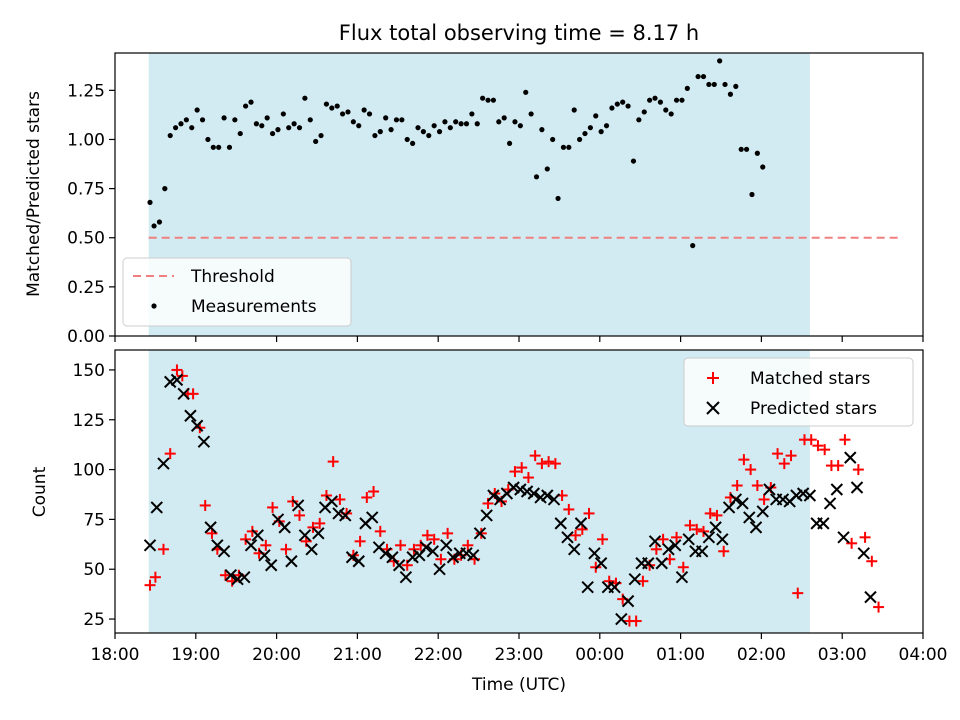 The image size is (960, 720). What do you see at coordinates (91, 214) in the screenshot?
I see `top-y-axis-ticks: 0.00 0.25 0.50 0.75 1.00 1.25` at bounding box center [91, 214].